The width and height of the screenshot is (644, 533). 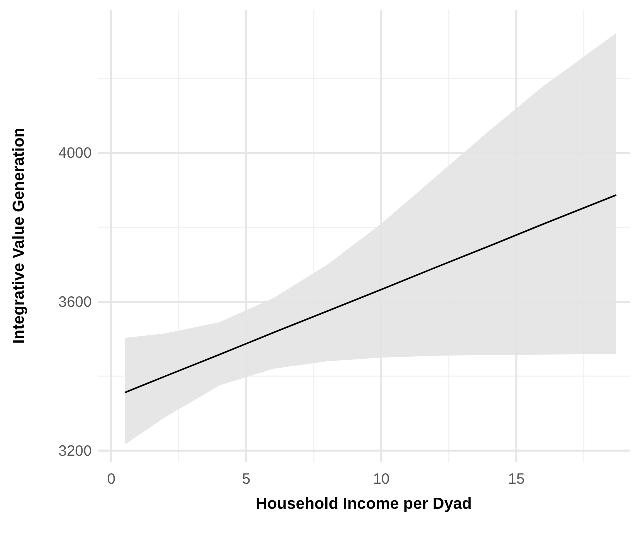 I want to click on x-tick-label: 0, so click(x=111, y=479).